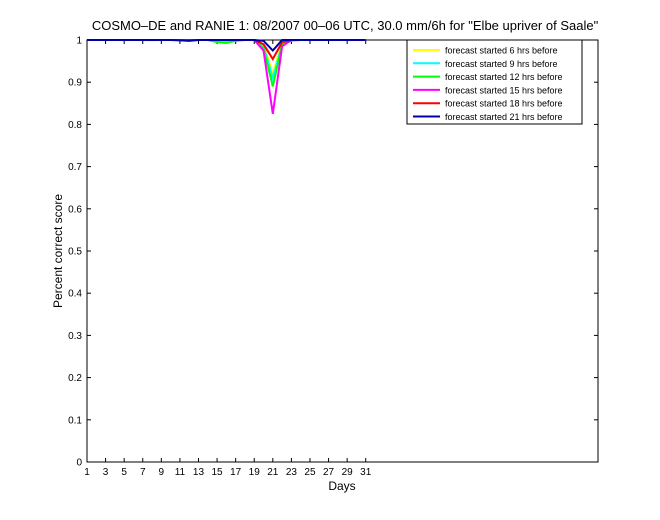 This screenshot has height=520, width=660. I want to click on y-tick-label: 0.3, so click(75, 336).